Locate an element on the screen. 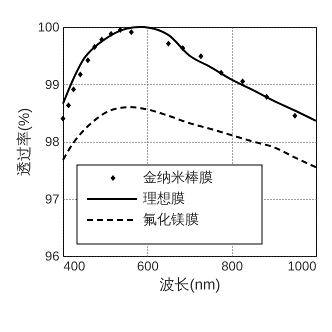 Image resolution: width=332 pixels, height=332 pixels. y-axis-title: 透过率(%) is located at coordinates (24, 142).